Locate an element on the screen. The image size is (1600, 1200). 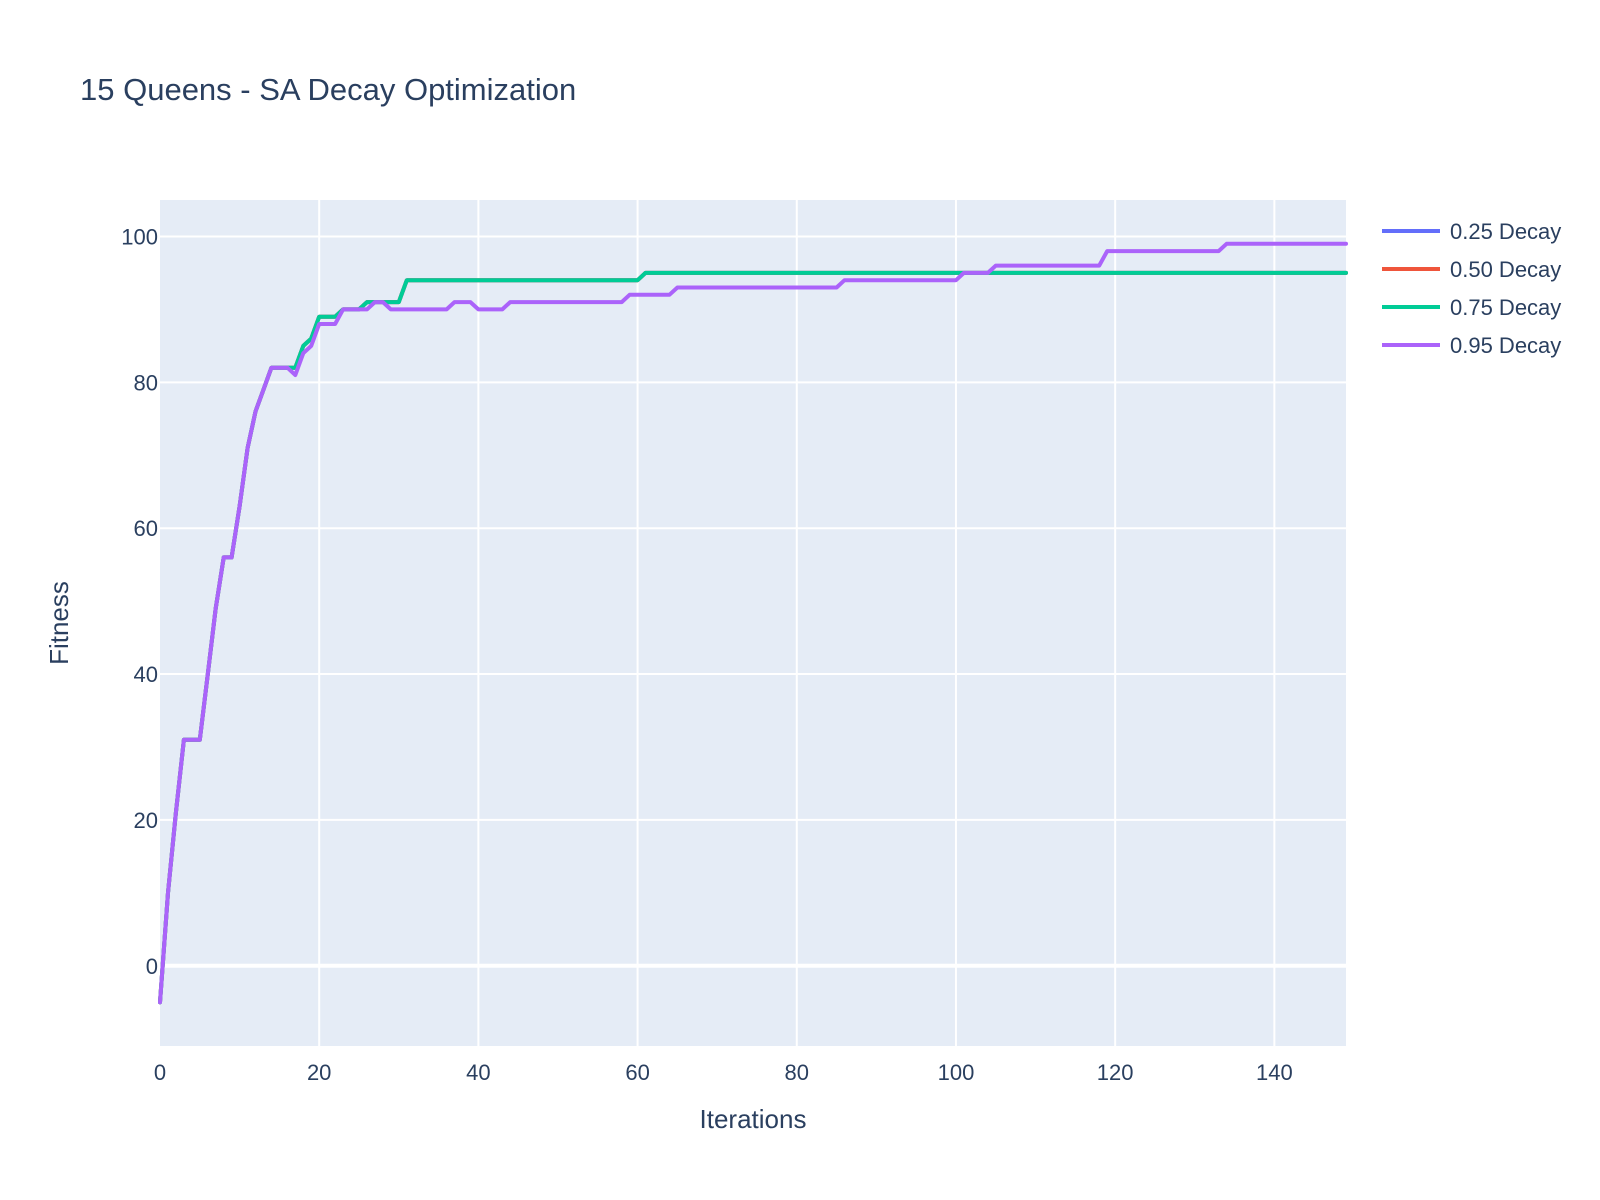
legend-entry: 0.95 Decay is located at coordinates (1505, 345).